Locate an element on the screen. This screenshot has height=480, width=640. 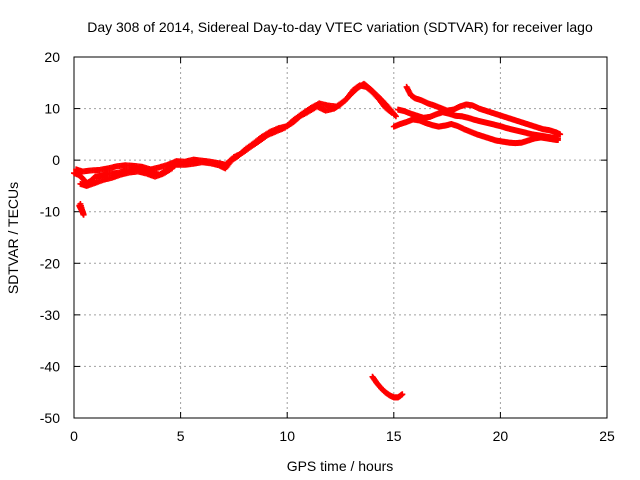
series-late-upper is located at coordinates (483, 110).